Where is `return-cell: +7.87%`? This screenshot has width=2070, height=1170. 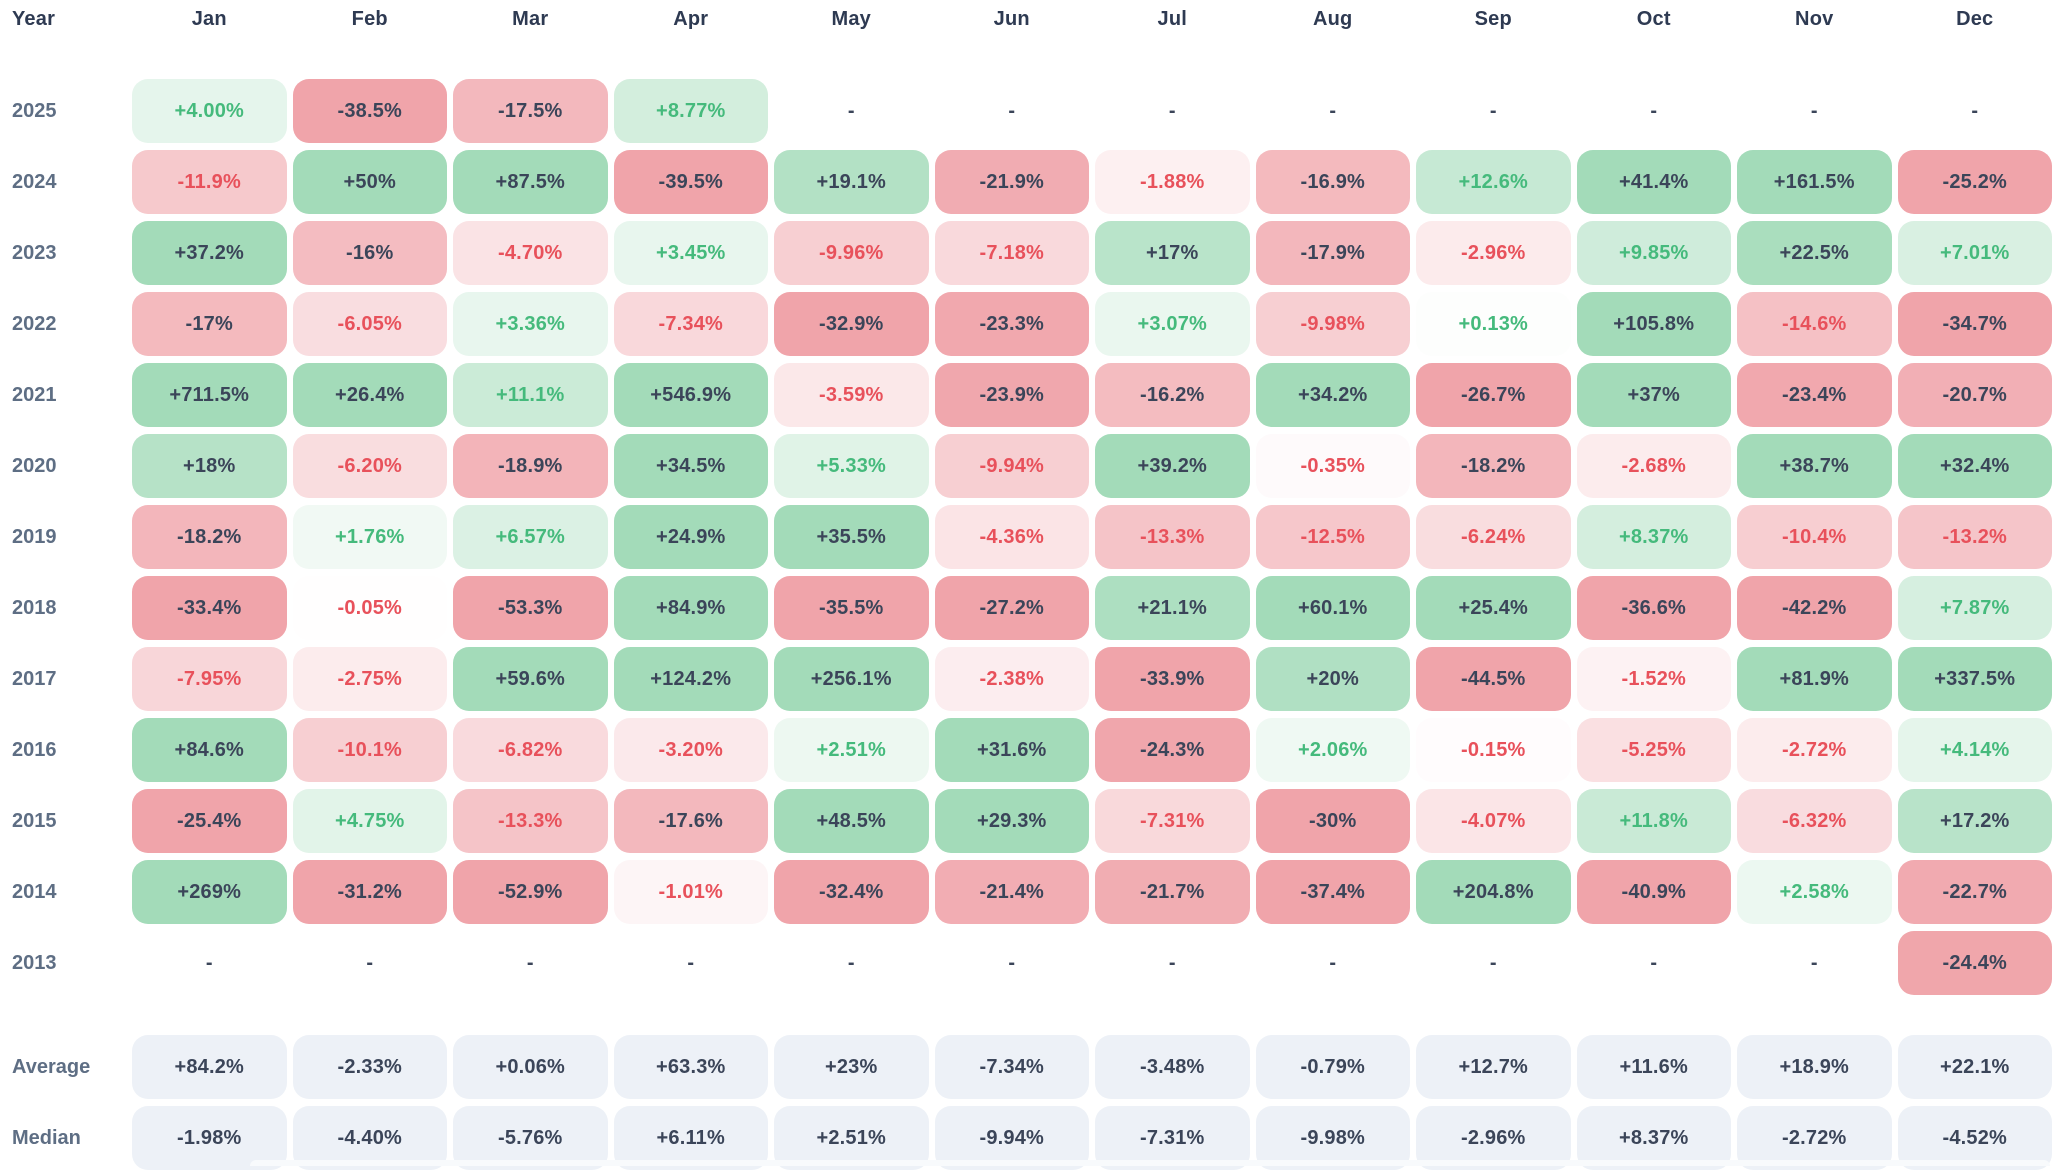 return-cell: +7.87% is located at coordinates (1974, 608).